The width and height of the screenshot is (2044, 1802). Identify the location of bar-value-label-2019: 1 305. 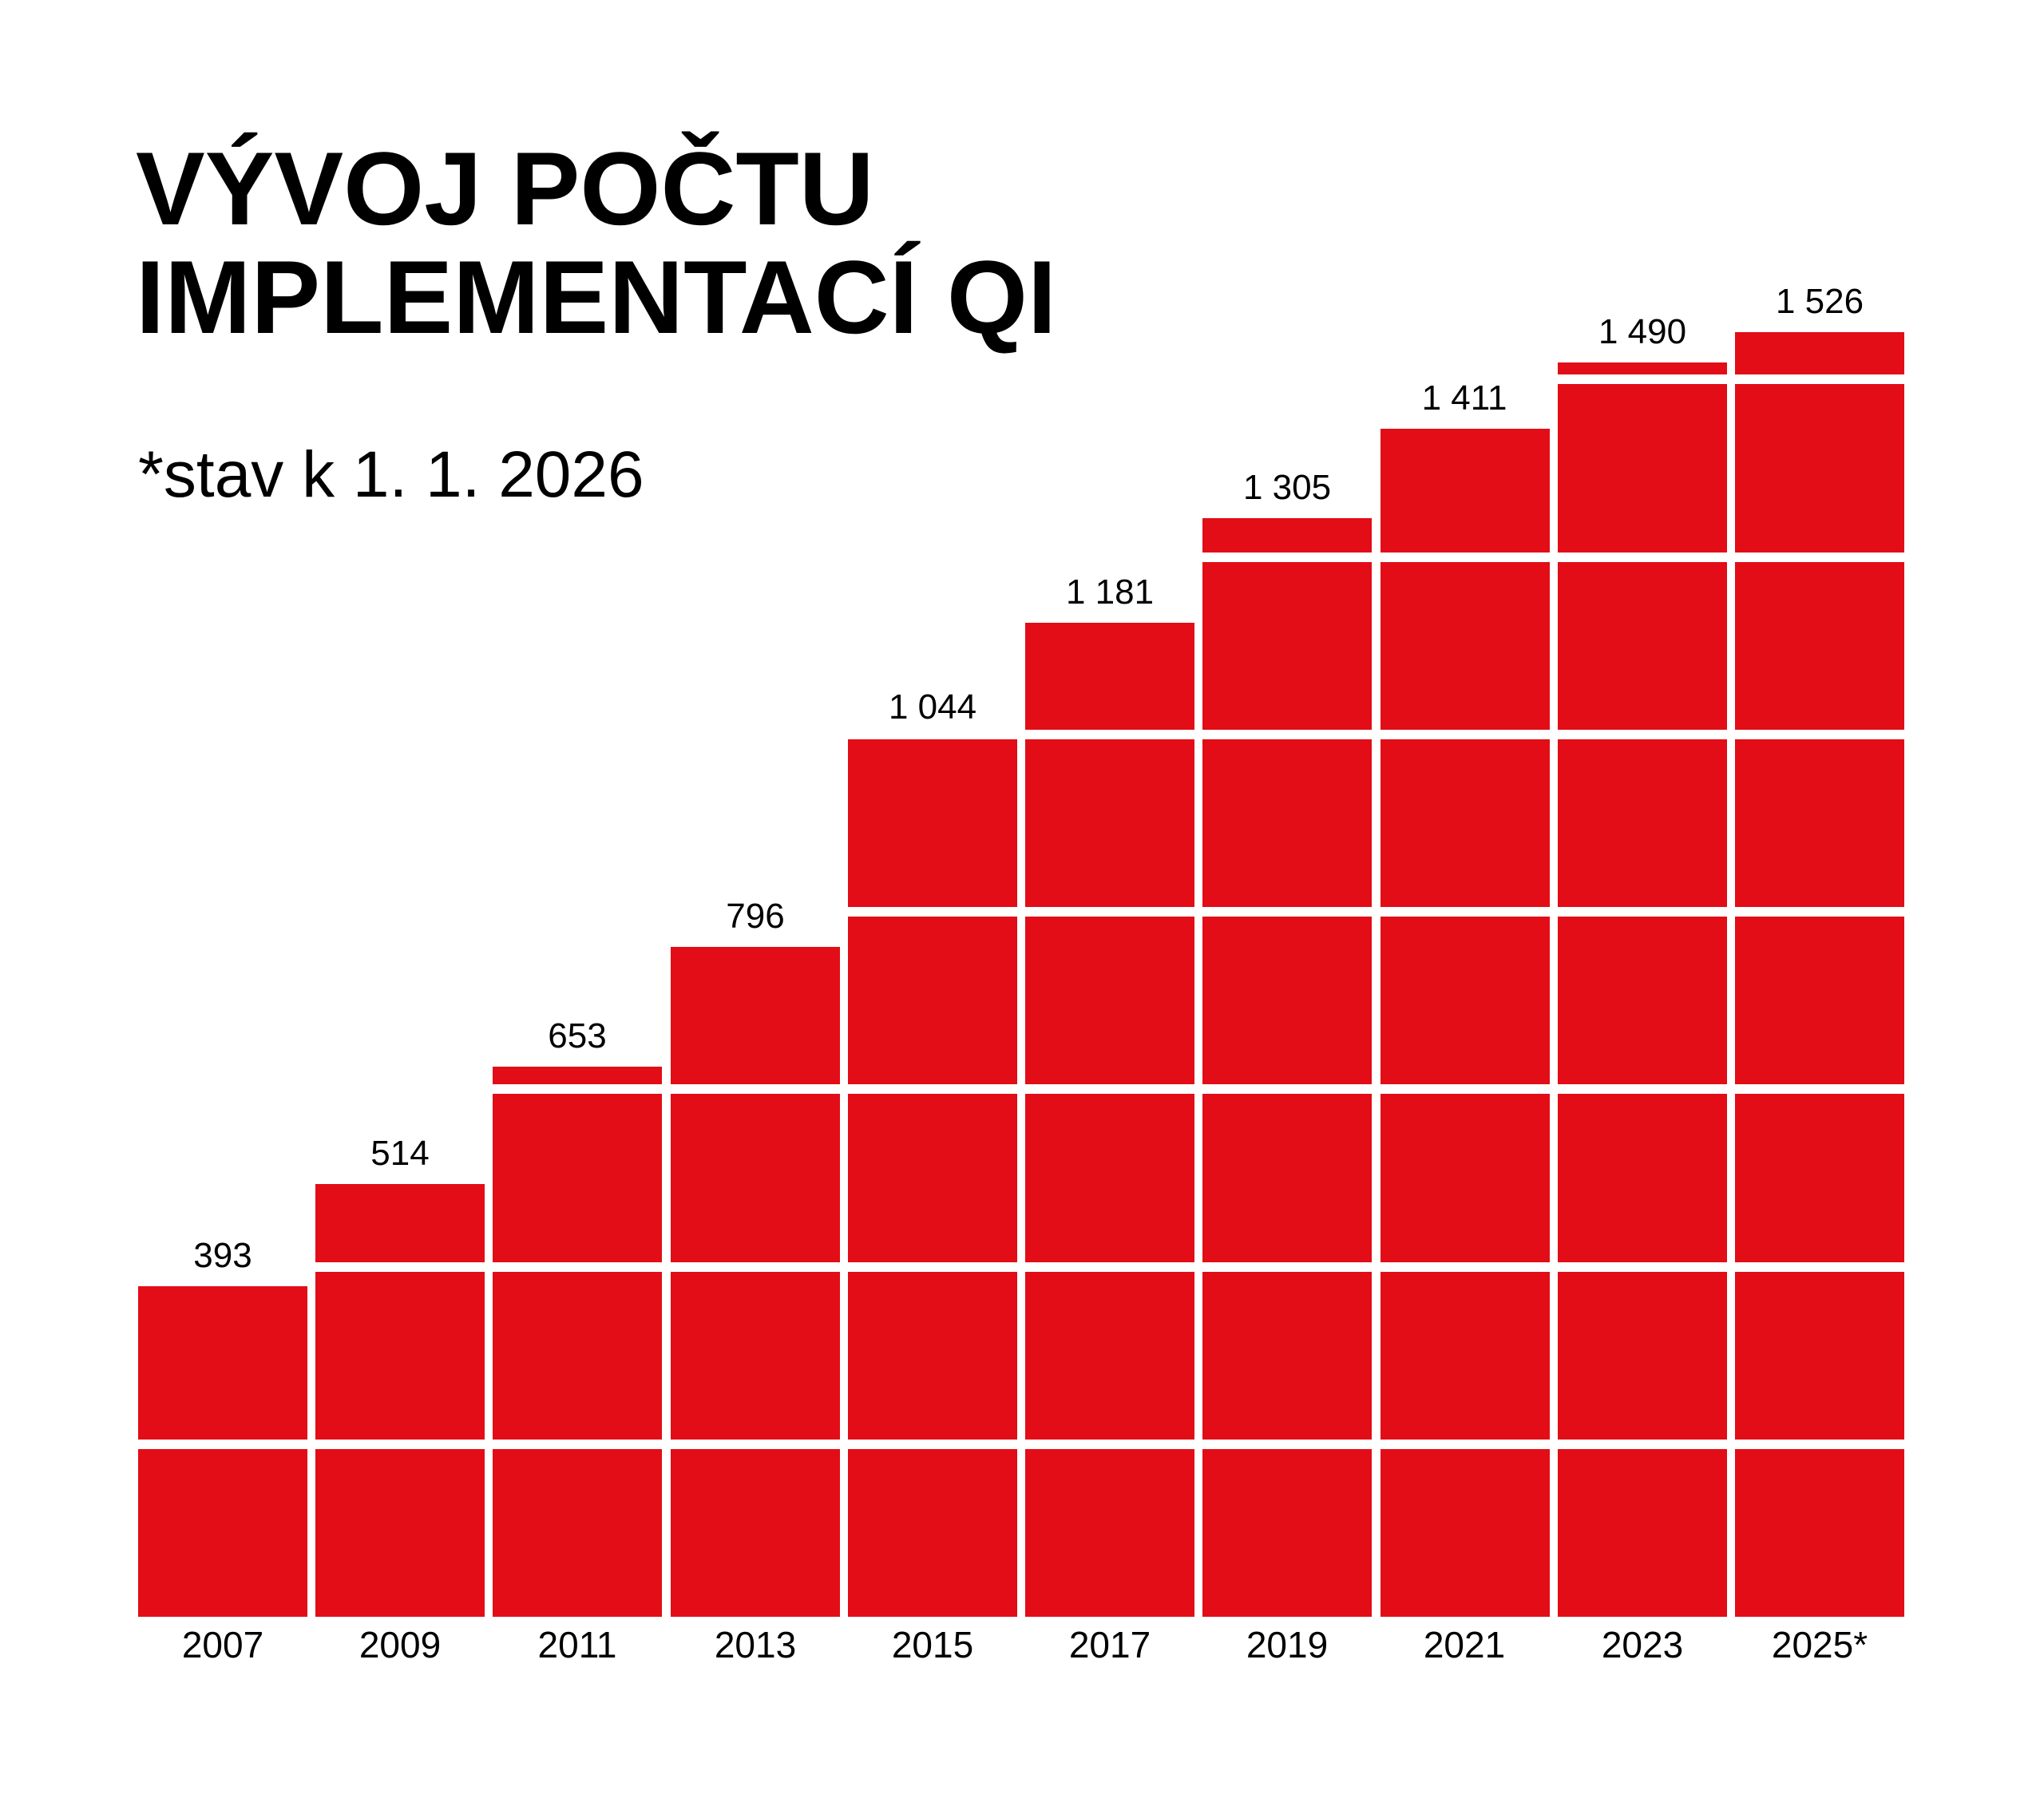
(1287, 488).